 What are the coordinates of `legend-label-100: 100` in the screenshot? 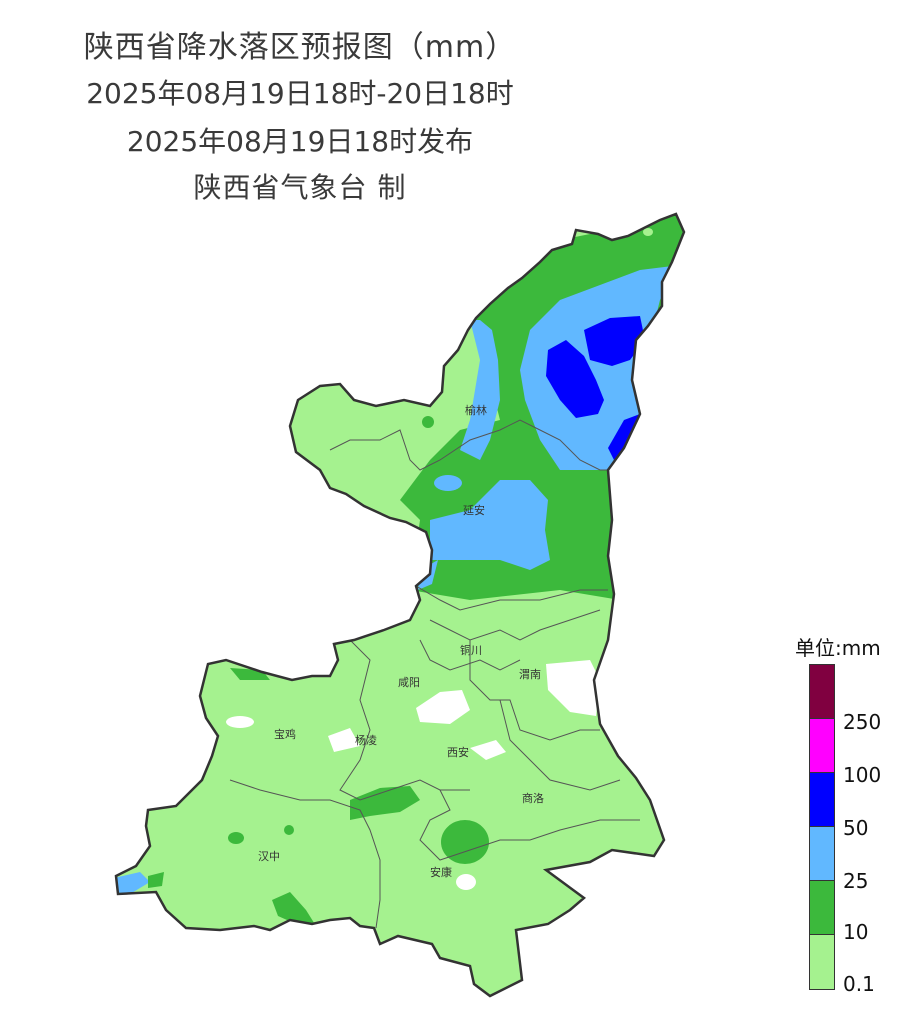 It's located at (862, 775).